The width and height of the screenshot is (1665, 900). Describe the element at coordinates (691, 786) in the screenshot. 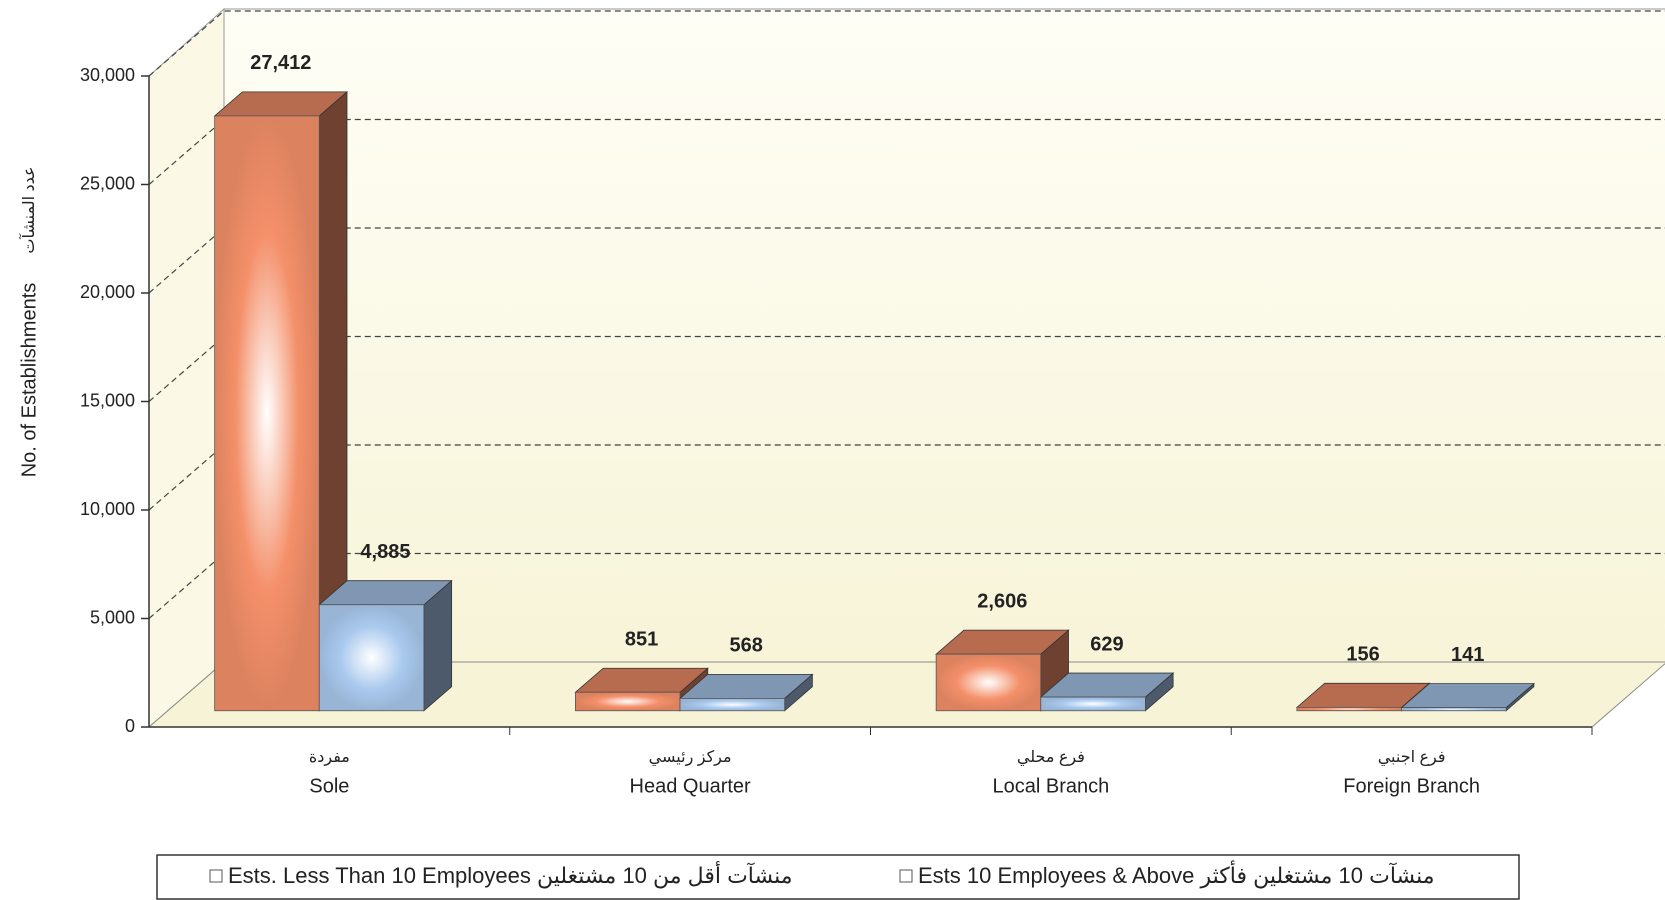

I see `x-tick-label: Head Quarter` at that location.